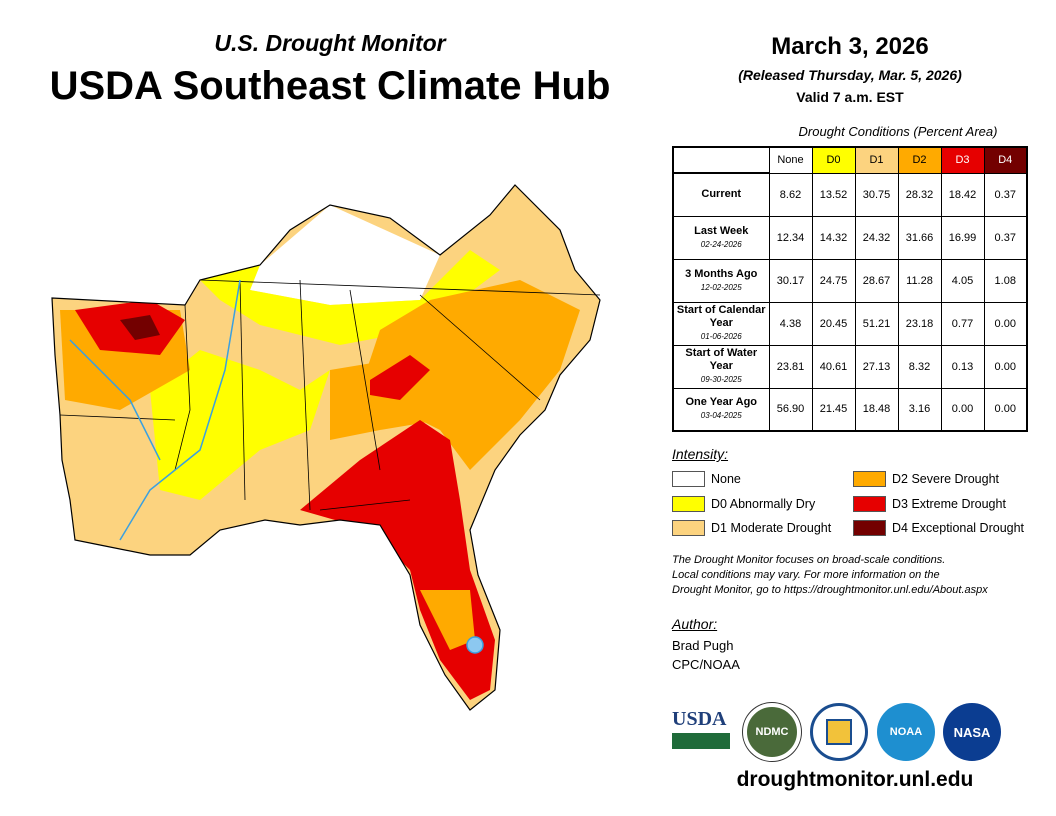 The height and width of the screenshot is (816, 1056). Describe the element at coordinates (833, 409) in the screenshot. I see `cell-value: 21.45` at that location.